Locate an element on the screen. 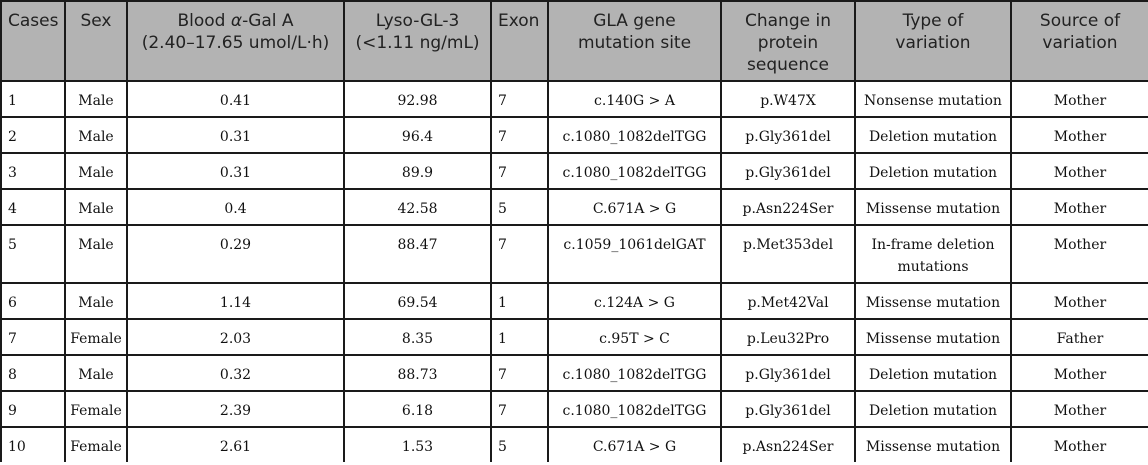  cell-mutation-site: c.1059_1061delGAT is located at coordinates (634, 254).